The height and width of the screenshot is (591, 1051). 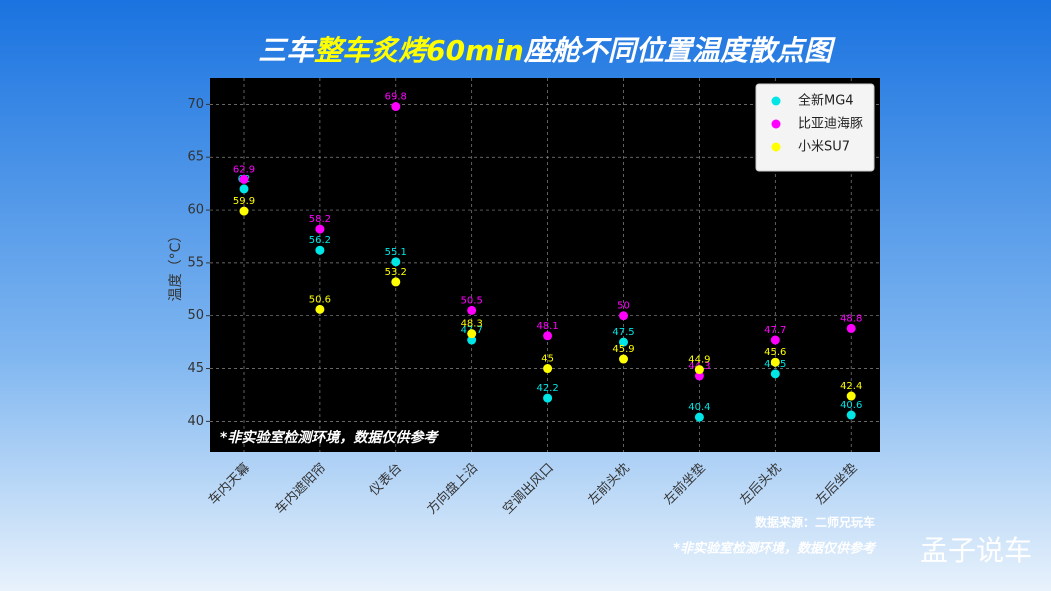 What do you see at coordinates (699, 407) in the screenshot?
I see `data-label: 40.4` at bounding box center [699, 407].